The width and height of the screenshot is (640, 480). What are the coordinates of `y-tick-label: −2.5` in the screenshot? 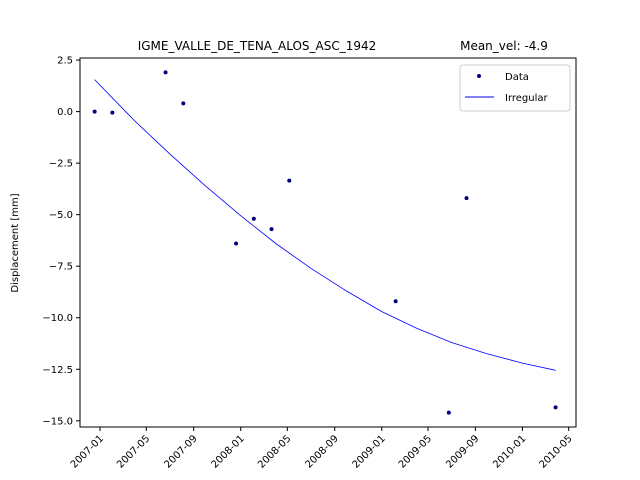 It's located at (61, 164).